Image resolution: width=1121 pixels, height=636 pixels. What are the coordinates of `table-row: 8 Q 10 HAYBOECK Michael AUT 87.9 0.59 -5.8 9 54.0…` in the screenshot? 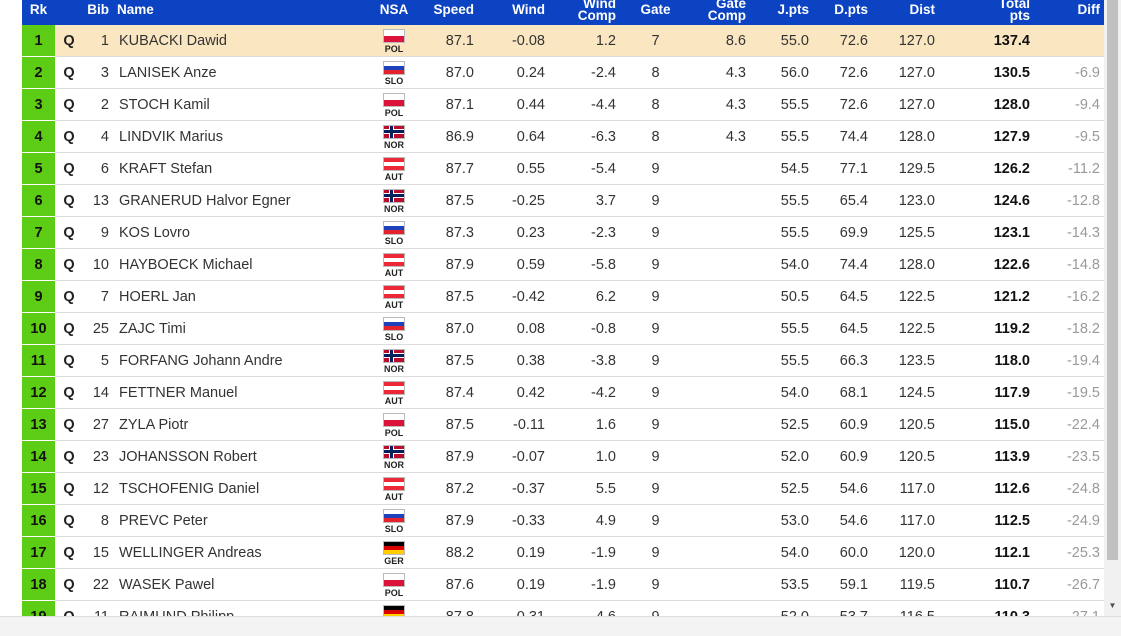 It's located at (563, 264).